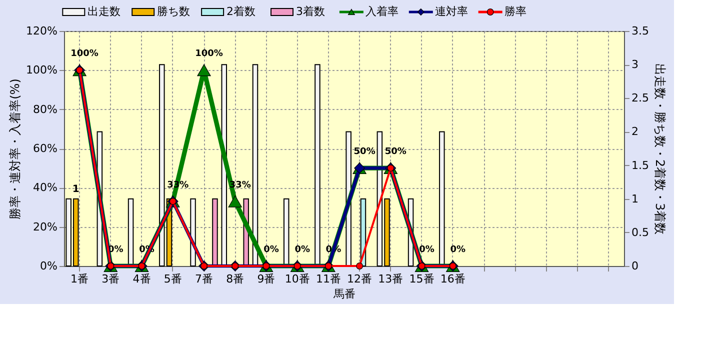 Image resolution: width=702 pixels, height=338 pixels. I want to click on legend-label: 勝ち数, so click(173, 11).